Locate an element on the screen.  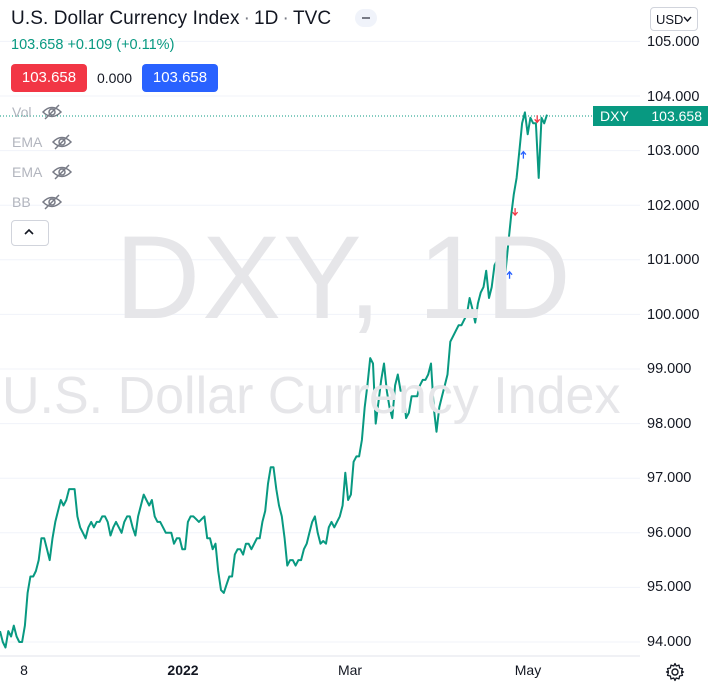
y-tick-label: 105.000 is located at coordinates (673, 42).